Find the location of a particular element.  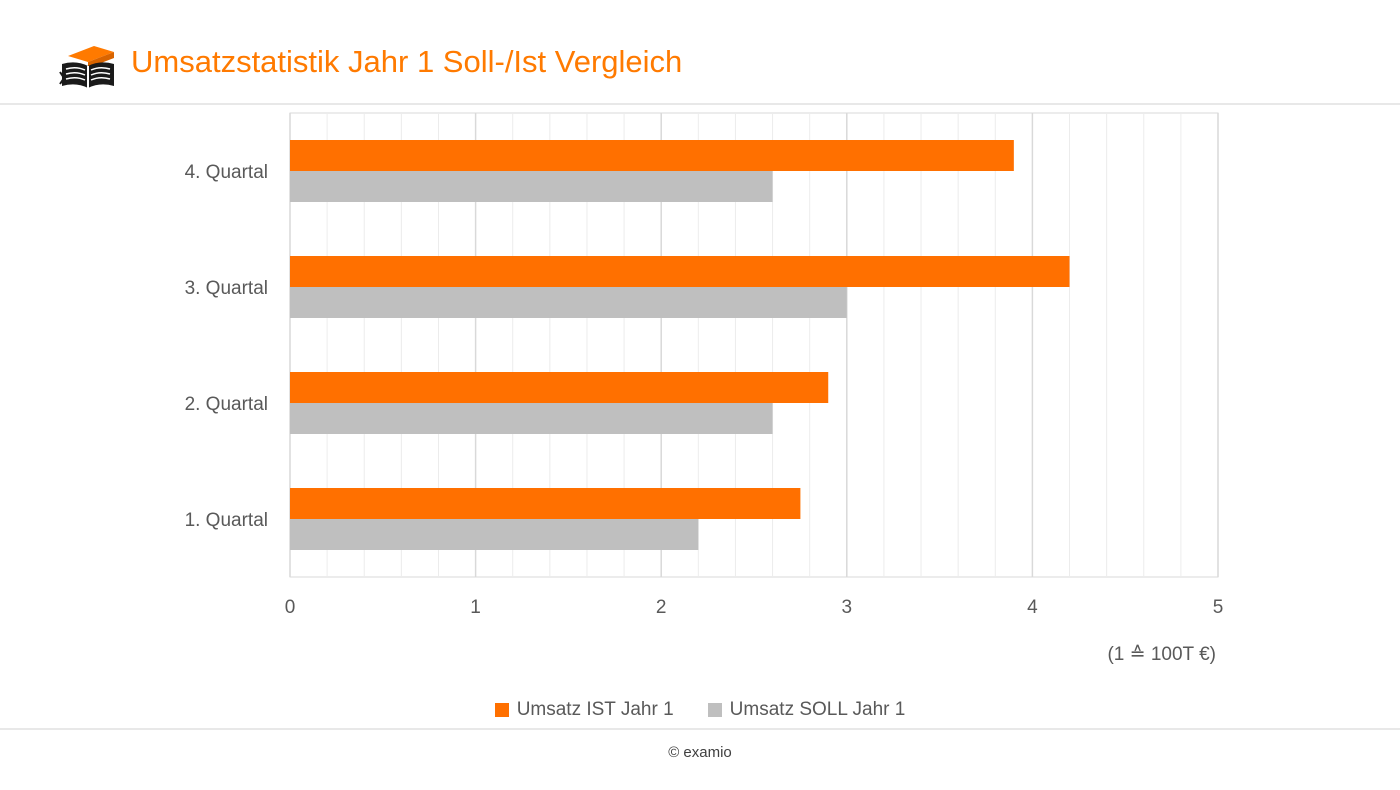

x-tick-label: 0 is located at coordinates (290, 607).